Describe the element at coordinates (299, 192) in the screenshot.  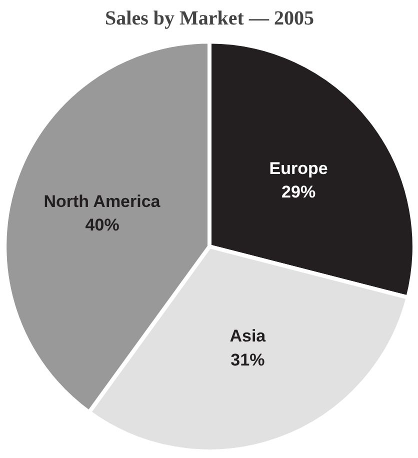
I see `data-label: 29%` at that location.